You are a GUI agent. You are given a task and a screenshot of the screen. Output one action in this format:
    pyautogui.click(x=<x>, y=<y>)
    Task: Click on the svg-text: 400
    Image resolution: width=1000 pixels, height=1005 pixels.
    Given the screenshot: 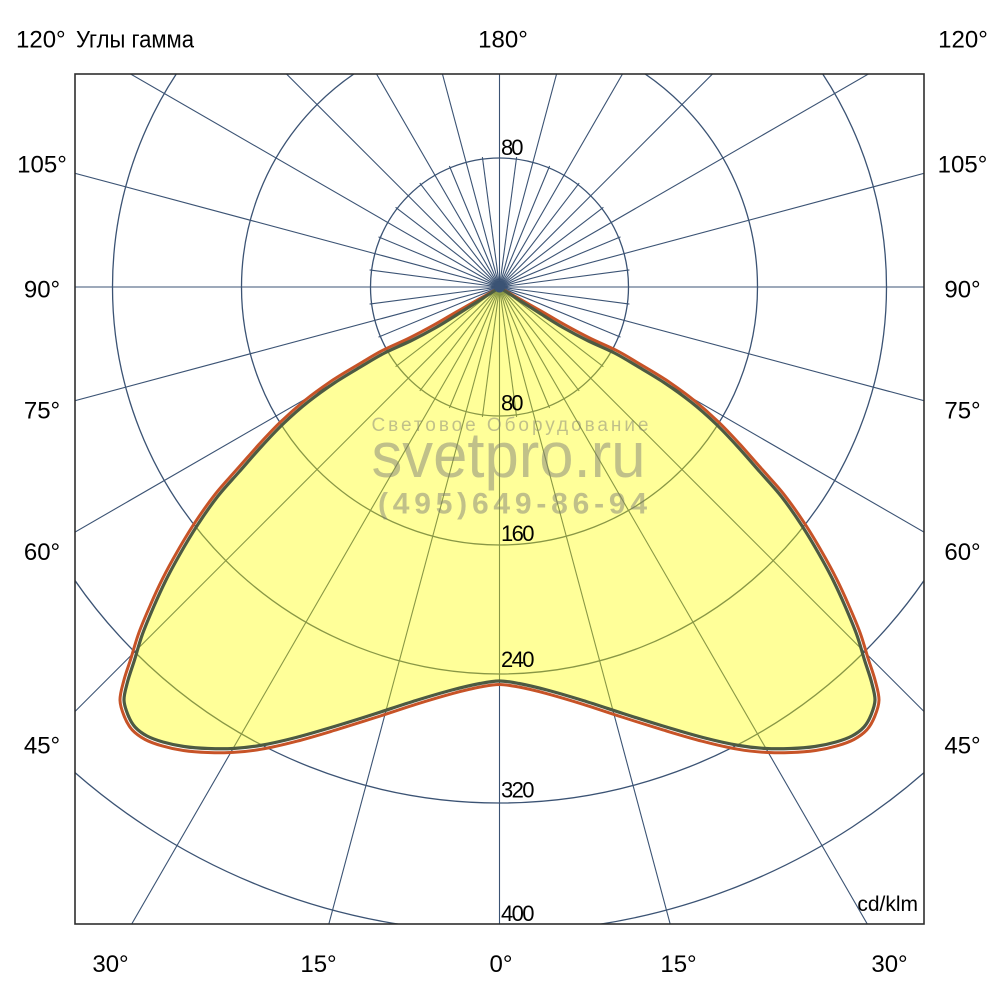 What is the action you would take?
    pyautogui.click(x=518, y=913)
    